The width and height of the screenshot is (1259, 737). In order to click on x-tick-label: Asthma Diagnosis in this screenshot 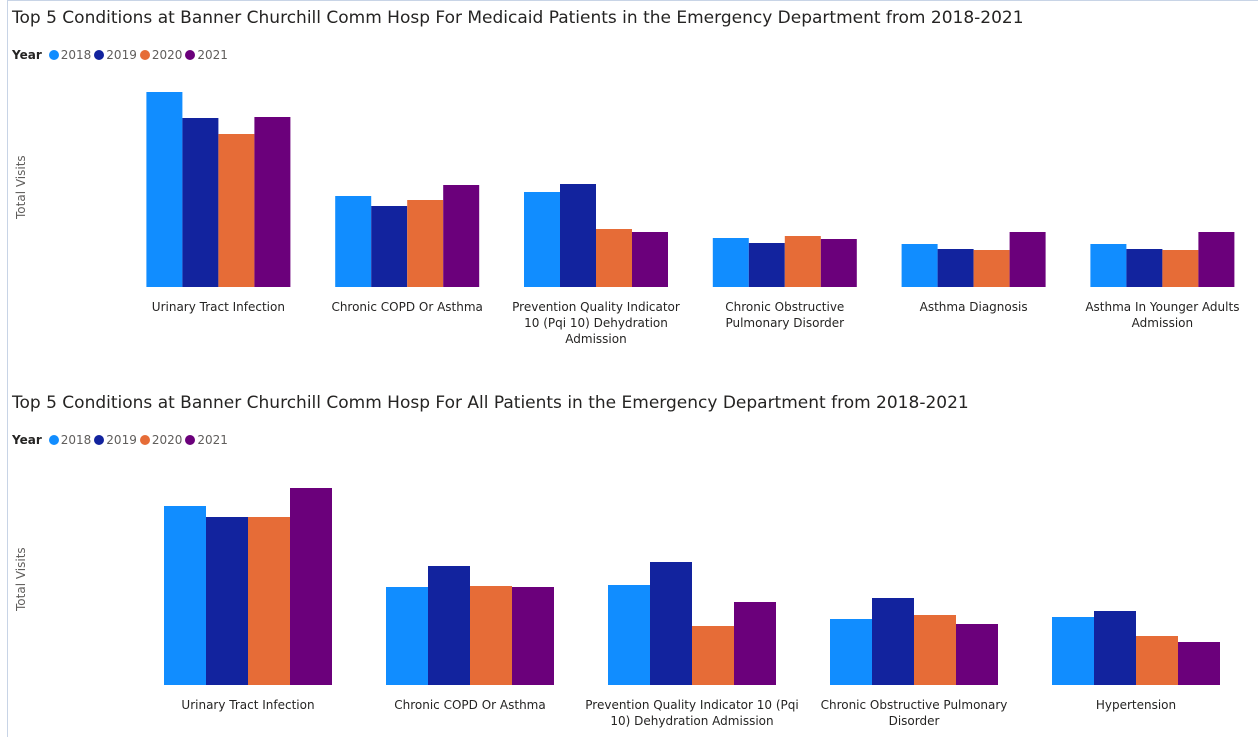, I will do `click(973, 307)`.